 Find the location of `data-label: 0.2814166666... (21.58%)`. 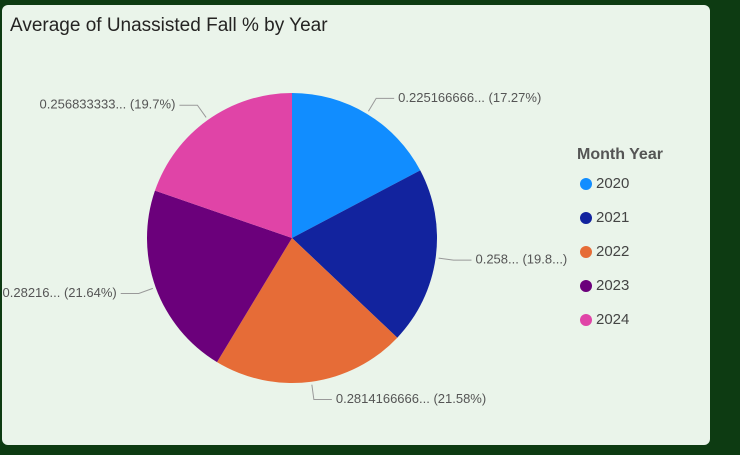

data-label: 0.2814166666... (21.58%) is located at coordinates (411, 398).